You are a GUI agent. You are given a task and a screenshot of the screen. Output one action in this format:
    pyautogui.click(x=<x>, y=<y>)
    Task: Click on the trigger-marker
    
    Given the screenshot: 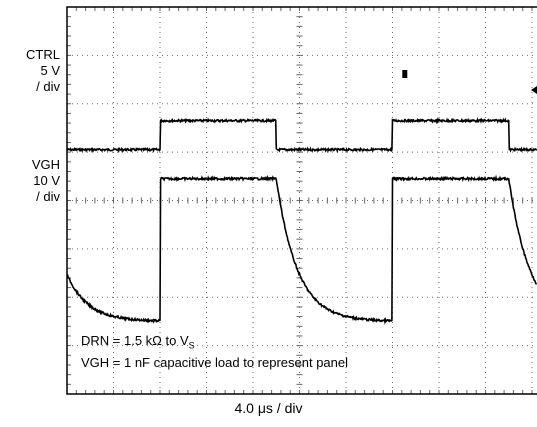 What is the action you would take?
    pyautogui.click(x=405, y=74)
    